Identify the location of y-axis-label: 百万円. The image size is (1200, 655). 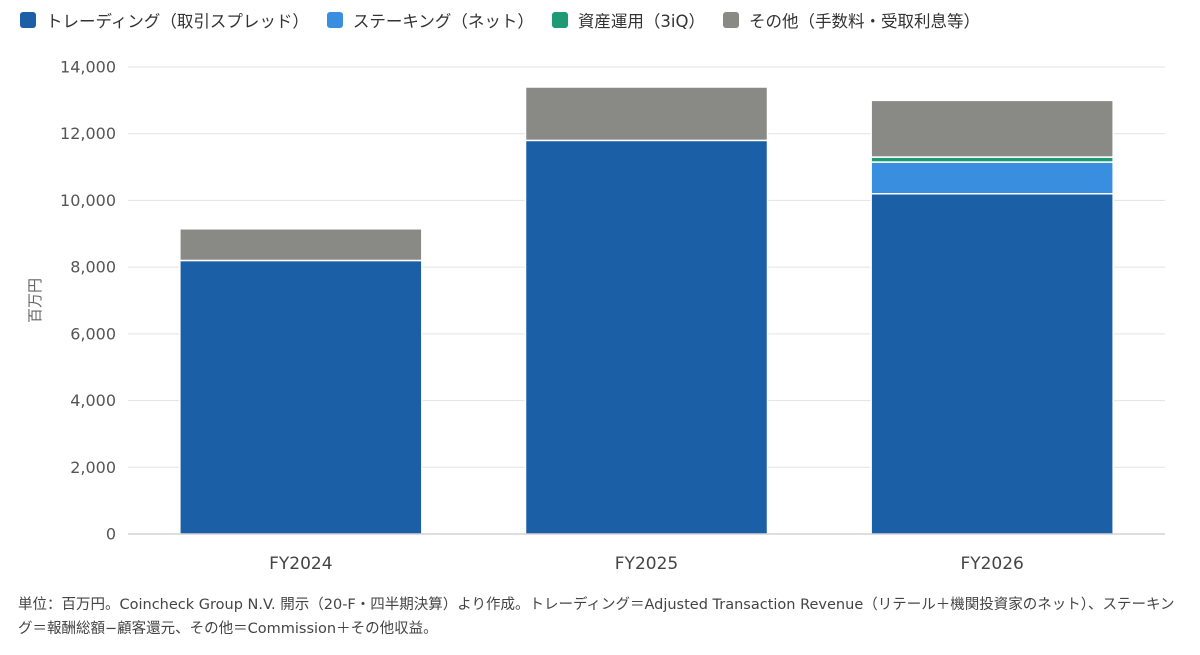
(35, 300).